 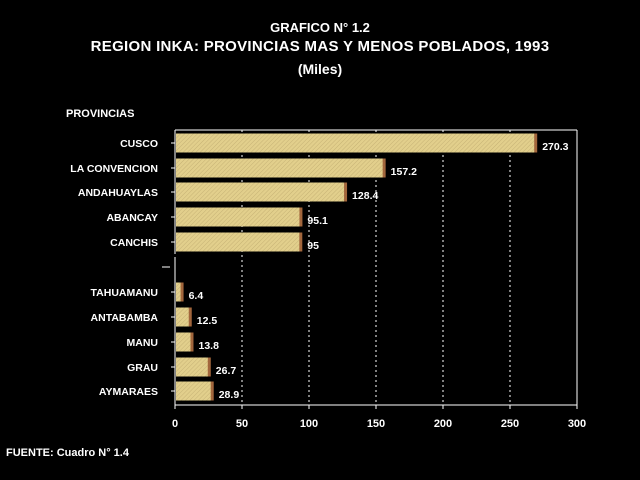 What do you see at coordinates (309, 424) in the screenshot?
I see `x-tick-label: 100` at bounding box center [309, 424].